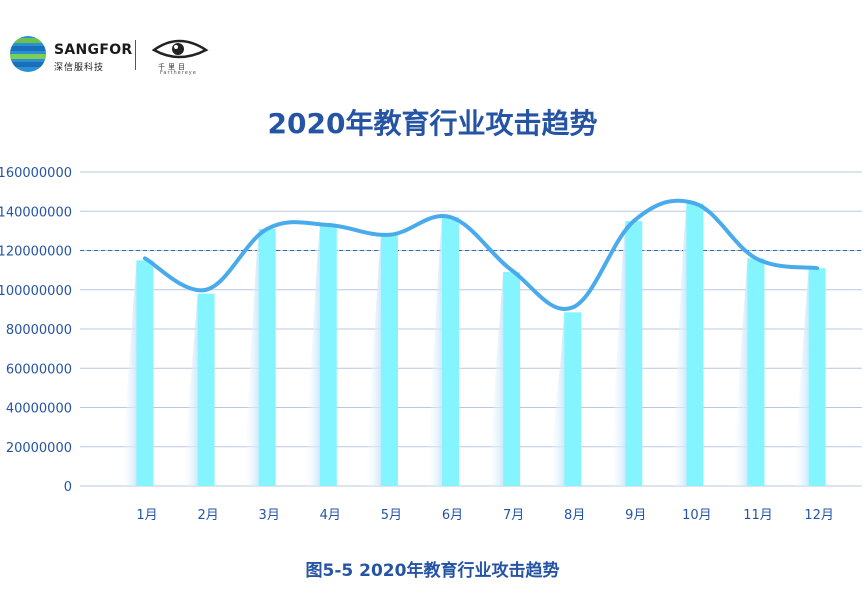 This screenshot has width=865, height=611. What do you see at coordinates (206, 389) in the screenshot?
I see `bar-2月` at bounding box center [206, 389].